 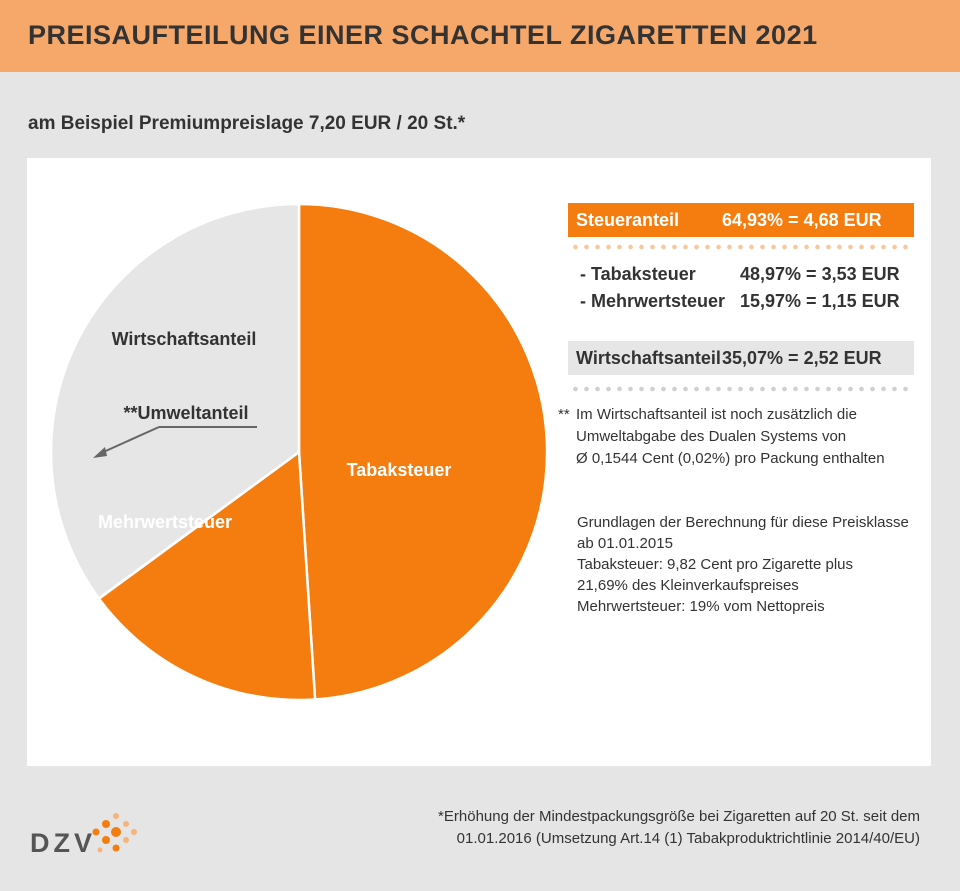 What do you see at coordinates (653, 301) in the screenshot?
I see `vat-label: - Mehrwertsteuer` at bounding box center [653, 301].